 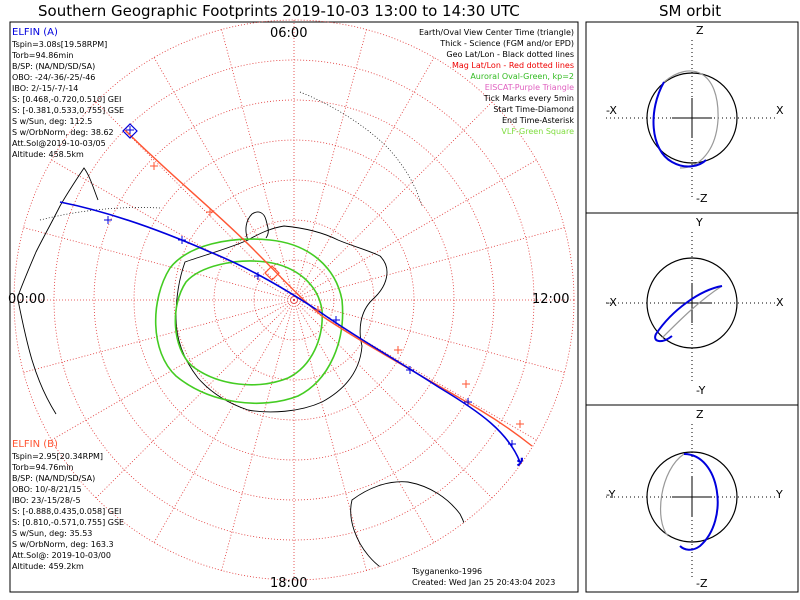 What do you see at coordinates (701, 390) in the screenshot?
I see `sm2-bottom-label: -Y` at bounding box center [701, 390].